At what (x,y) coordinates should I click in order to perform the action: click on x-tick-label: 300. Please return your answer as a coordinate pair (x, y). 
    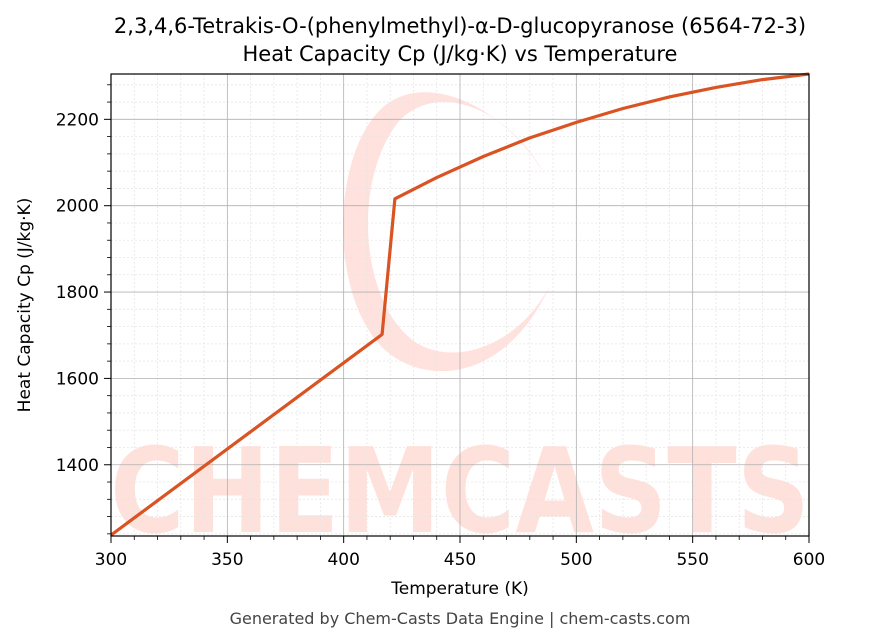
    Looking at the image, I should click on (111, 560).